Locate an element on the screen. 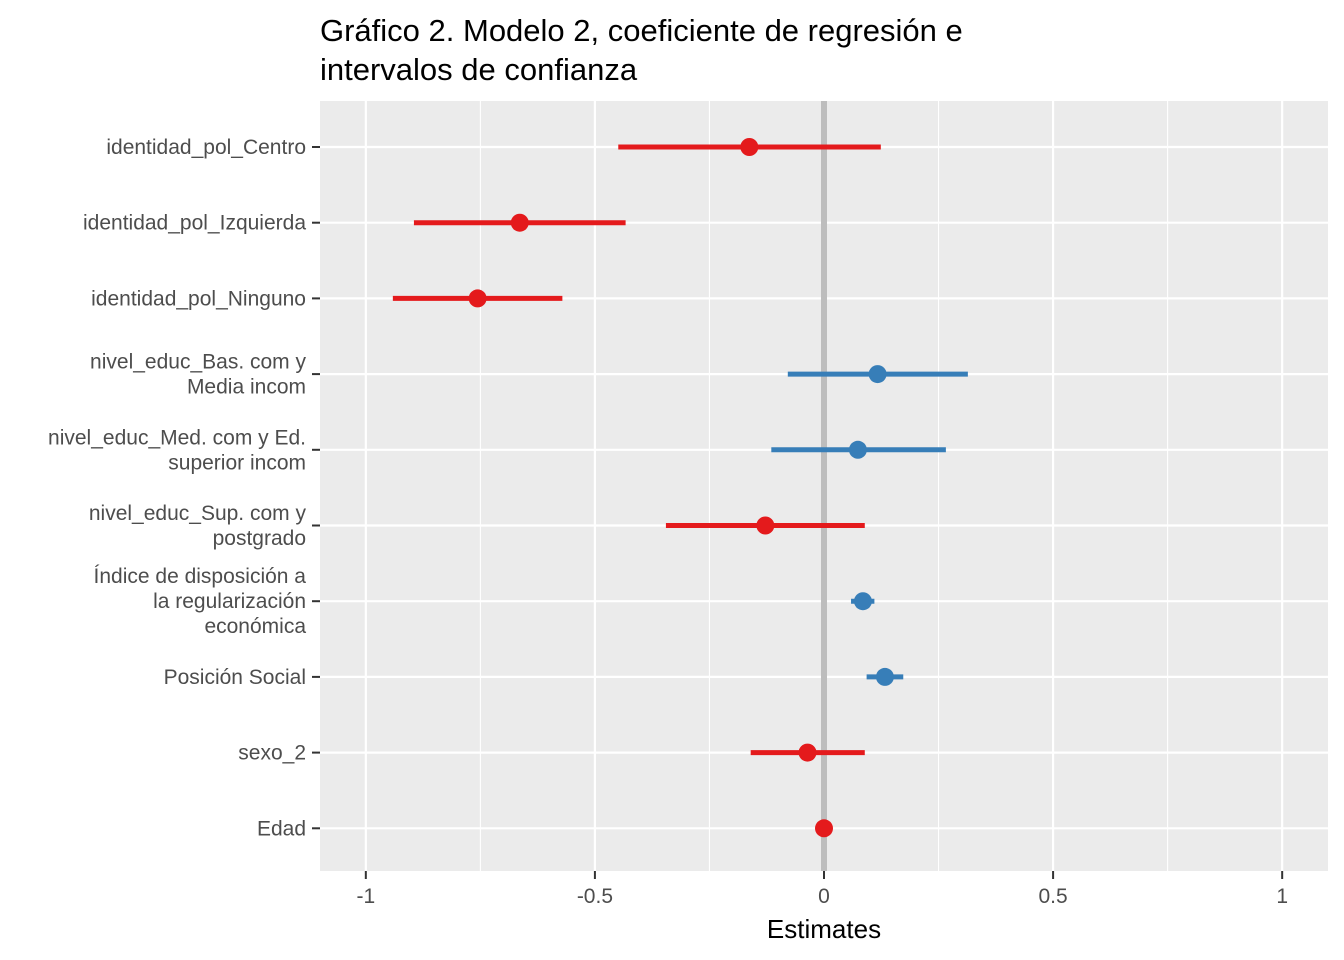 Image resolution: width=1344 pixels, height=960 pixels. y-tick-label: identidad_pol_Centro is located at coordinates (206, 147).